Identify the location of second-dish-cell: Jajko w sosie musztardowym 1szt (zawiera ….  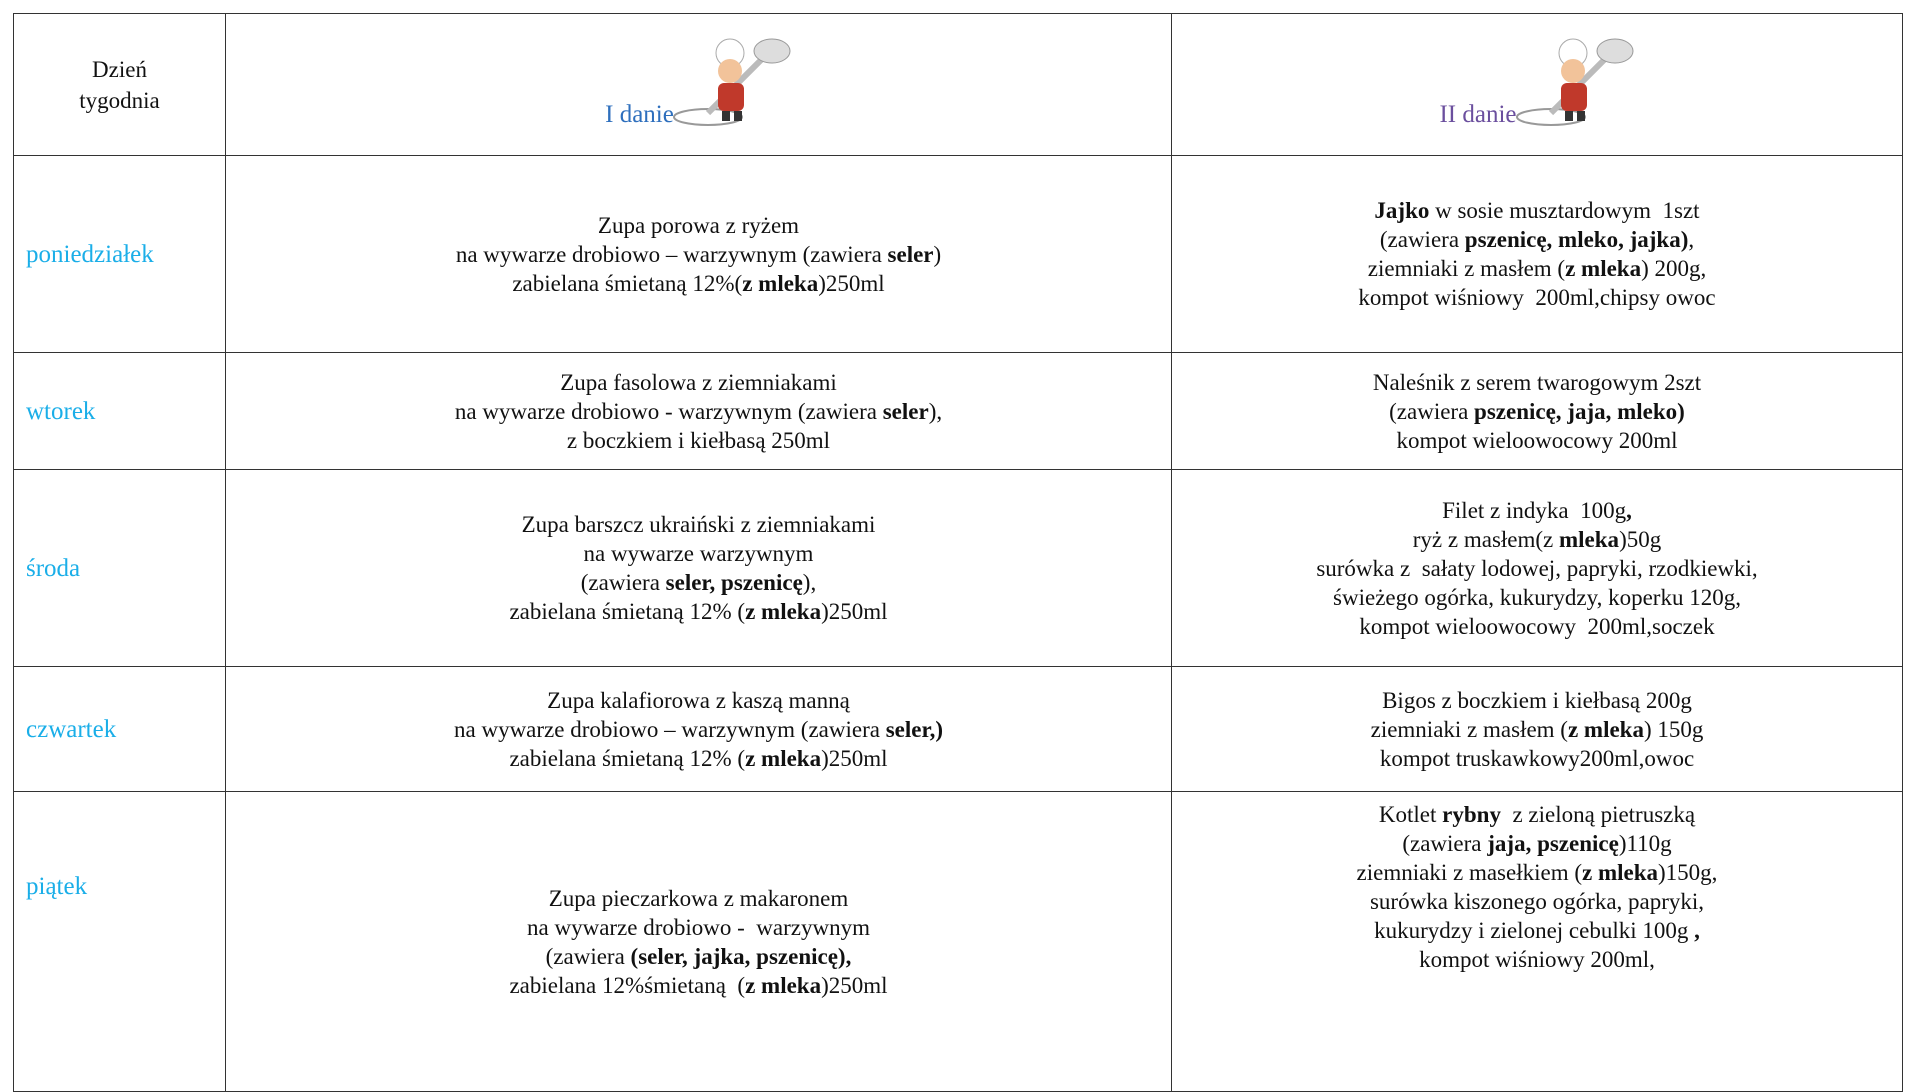
(1537, 254).